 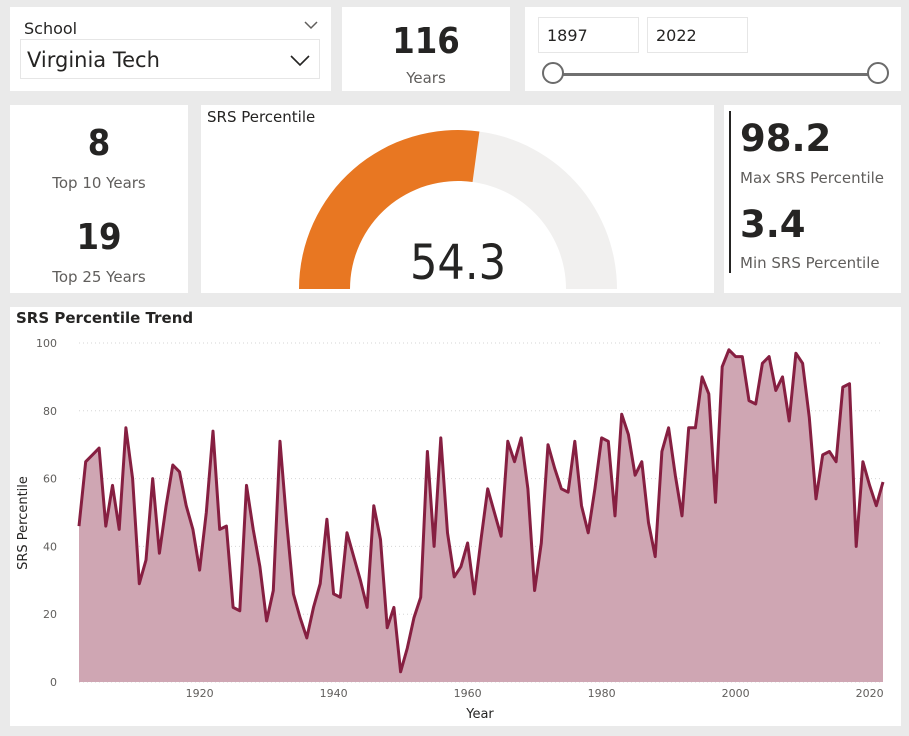 I want to click on years-label: Years, so click(x=426, y=78).